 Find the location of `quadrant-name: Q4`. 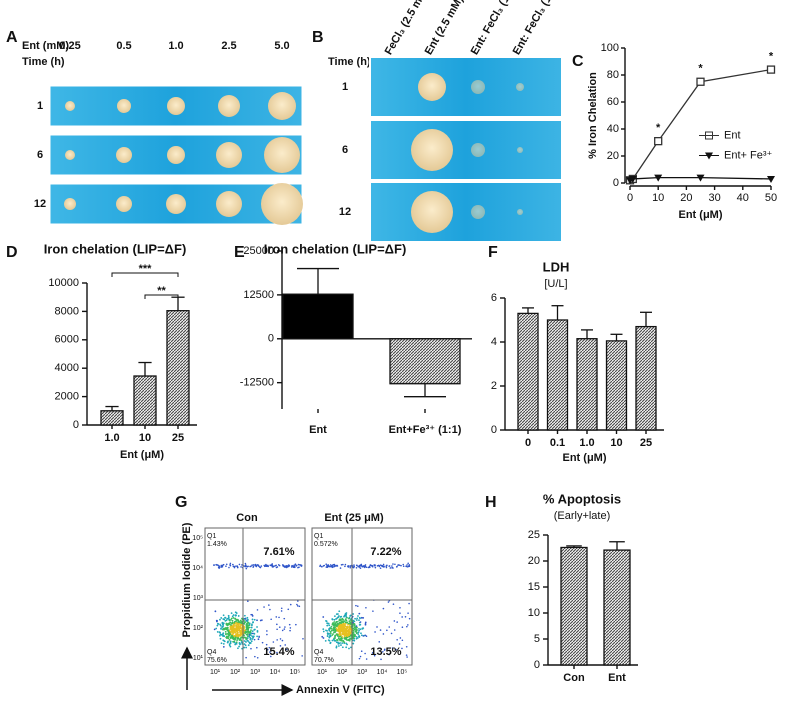

quadrant-name: Q4 is located at coordinates (318, 652).